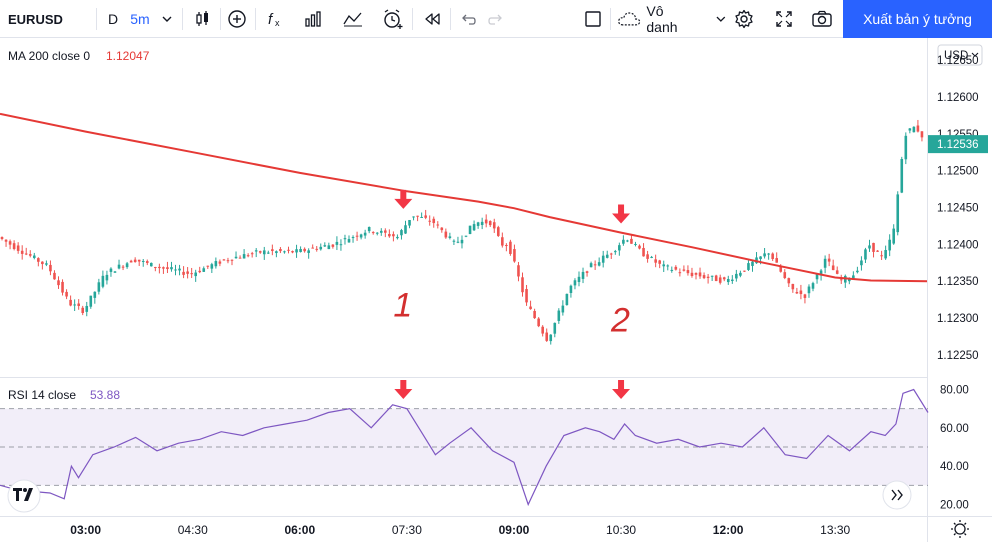 The height and width of the screenshot is (542, 992). Describe the element at coordinates (271, 19) in the screenshot. I see `svg-text: f` at that location.